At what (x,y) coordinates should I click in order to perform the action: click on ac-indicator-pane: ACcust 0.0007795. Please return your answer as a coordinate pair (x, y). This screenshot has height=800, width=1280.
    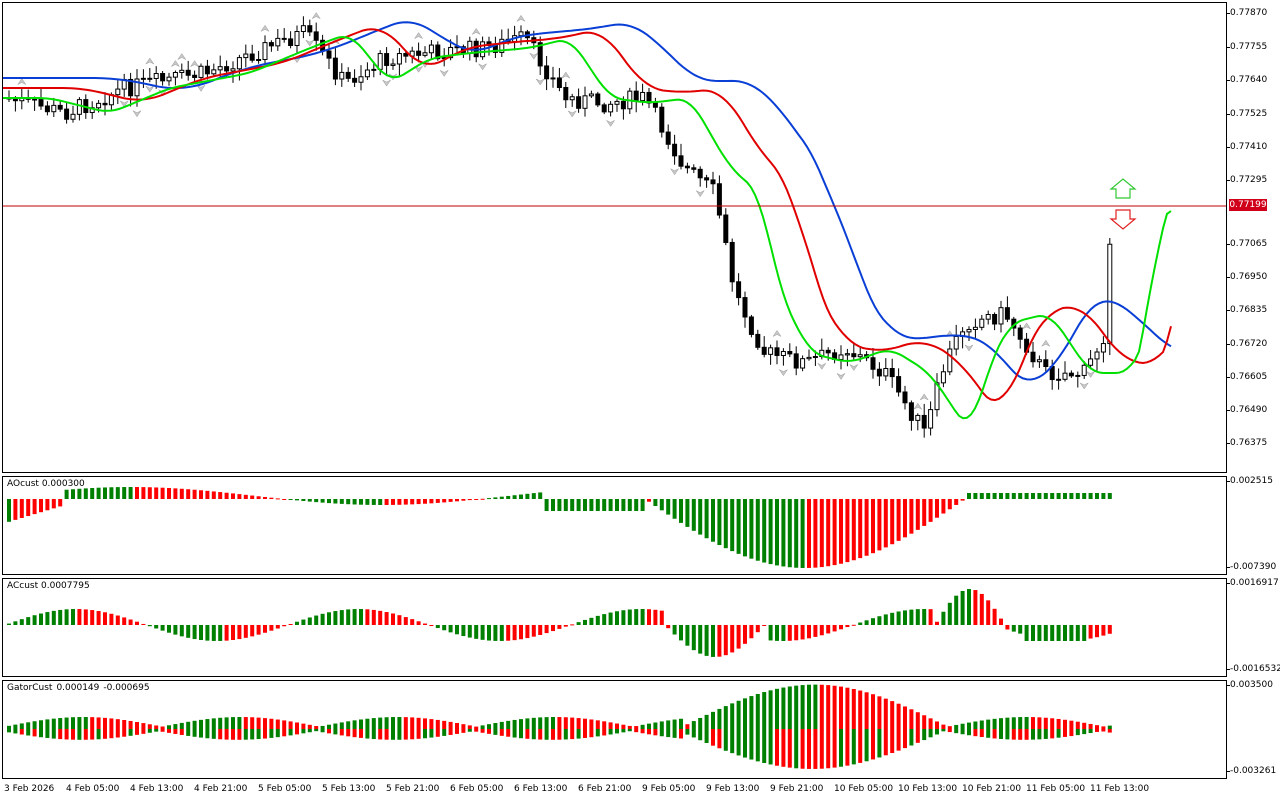
    Looking at the image, I should click on (614, 627).